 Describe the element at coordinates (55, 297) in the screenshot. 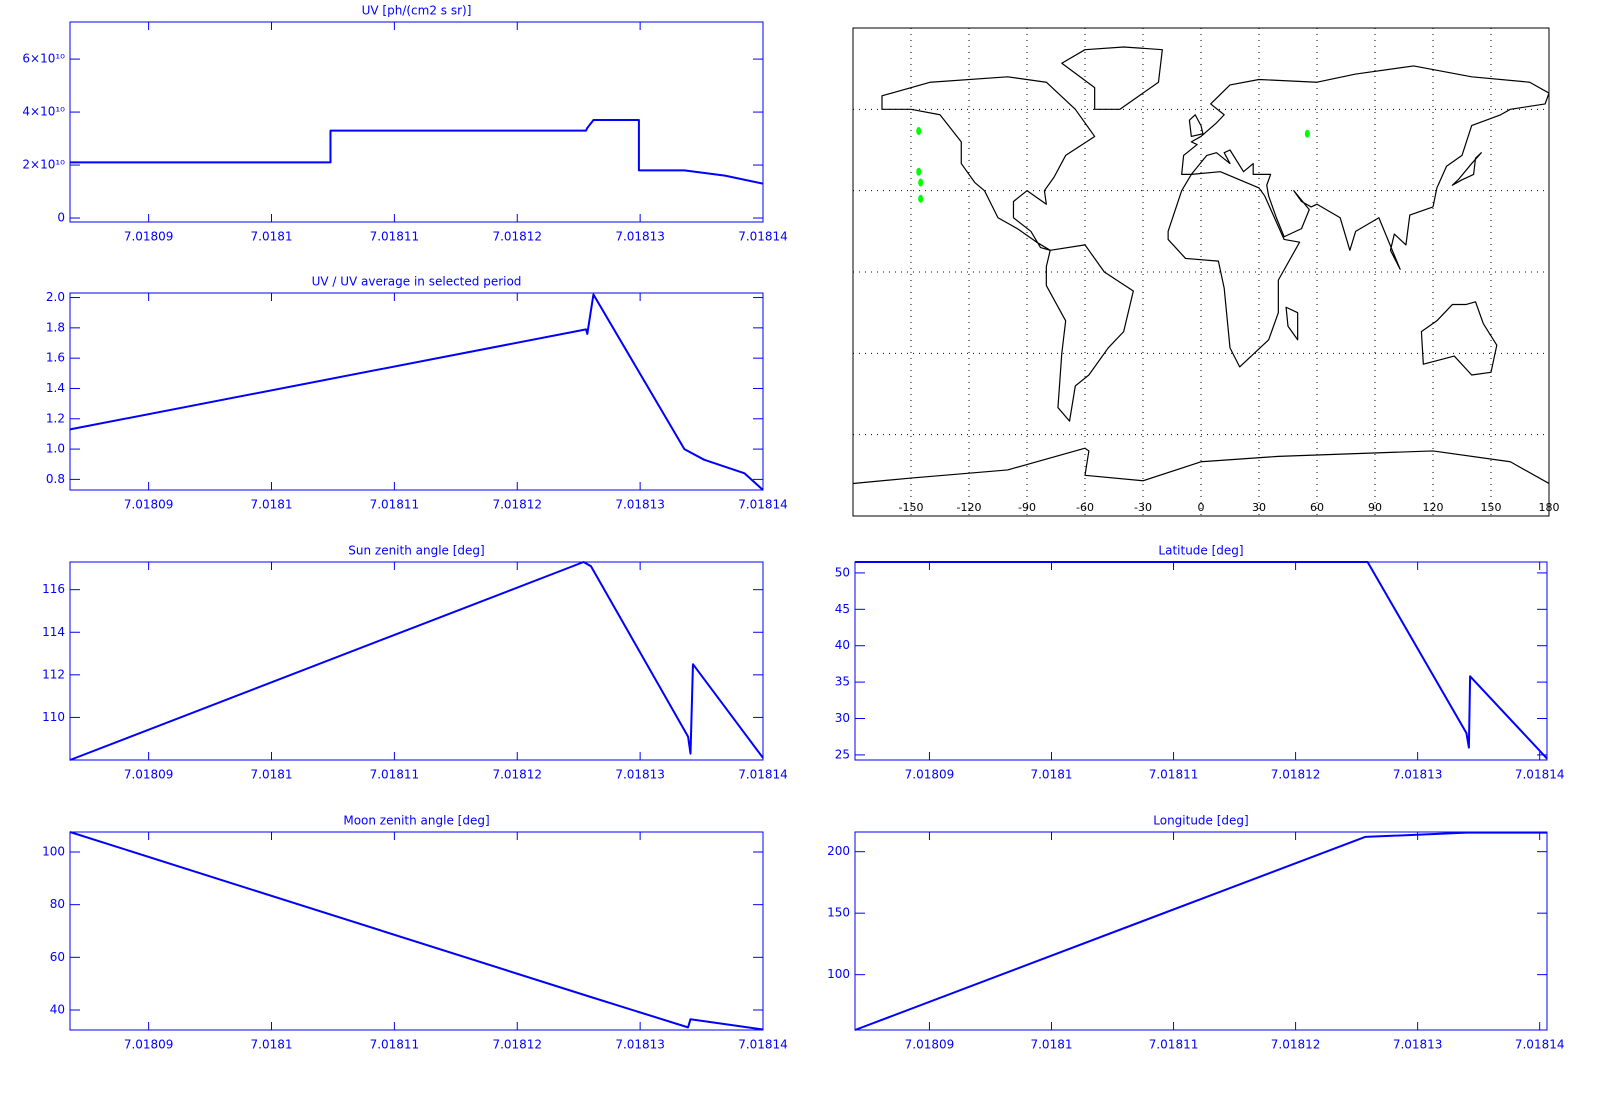

I see `y-tick-label: 2.0` at that location.